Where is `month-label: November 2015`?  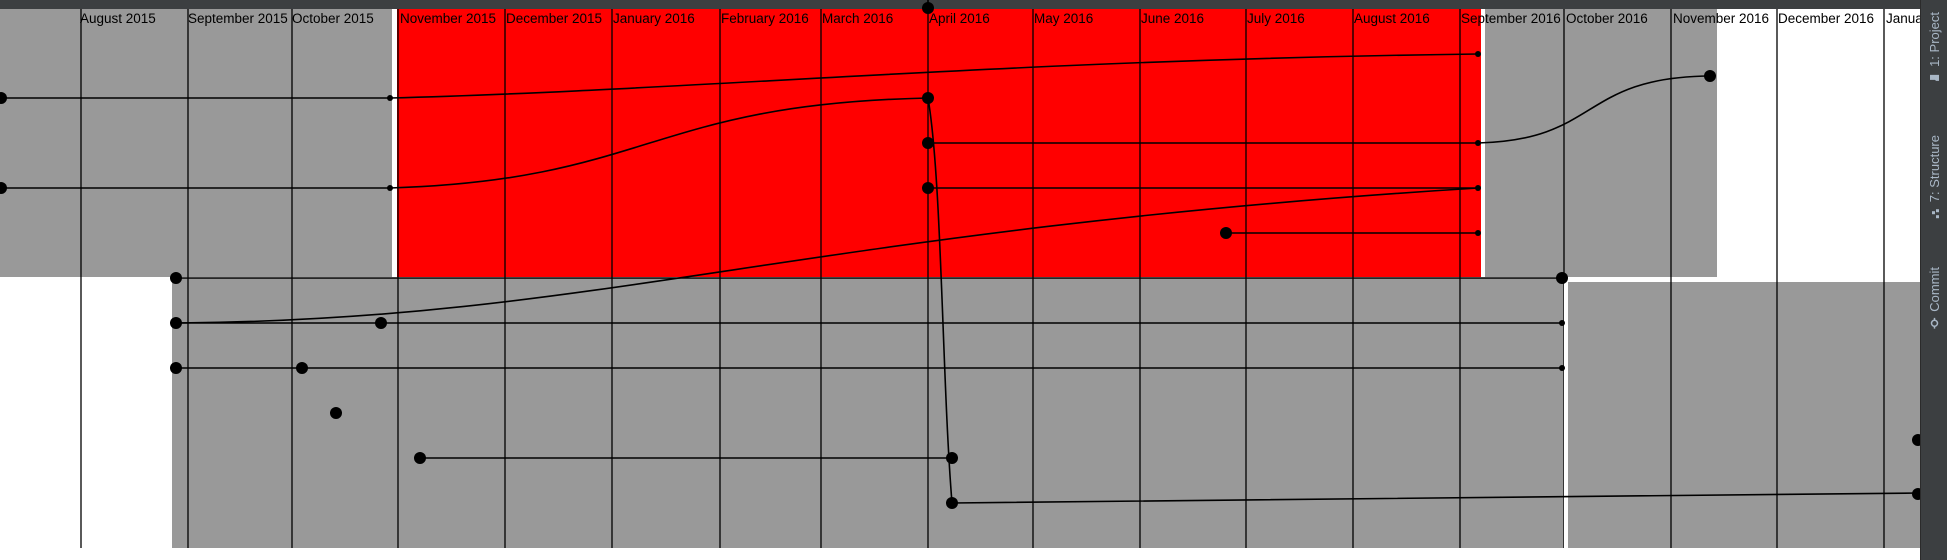 month-label: November 2015 is located at coordinates (448, 18).